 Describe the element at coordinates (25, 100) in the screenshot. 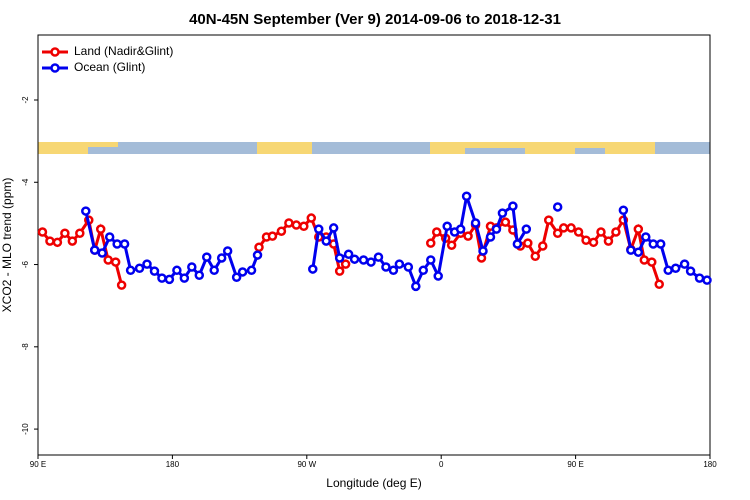

I see `y-tick-label: -2` at that location.